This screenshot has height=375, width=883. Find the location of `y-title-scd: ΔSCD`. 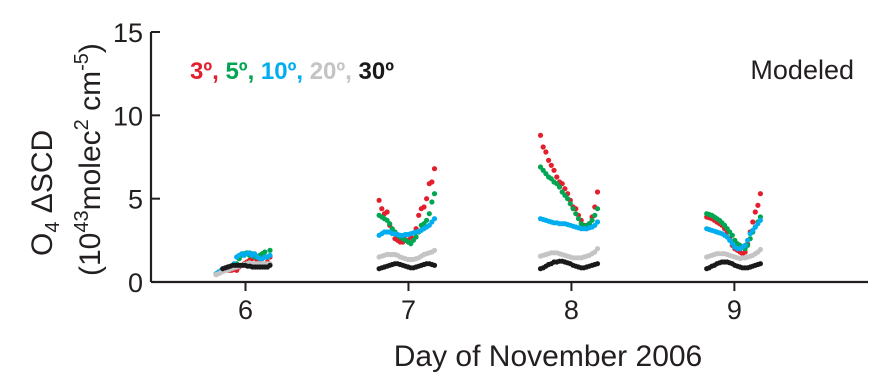

y-title-scd: ΔSCD is located at coordinates (42, 176).